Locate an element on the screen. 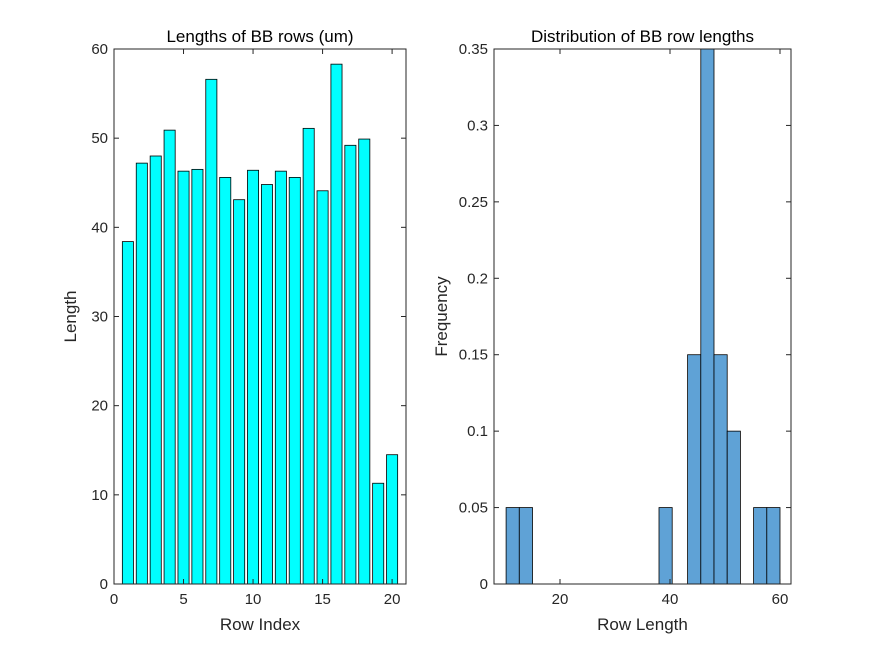 This screenshot has height=656, width=875. x-tick-label: 10 is located at coordinates (253, 599).